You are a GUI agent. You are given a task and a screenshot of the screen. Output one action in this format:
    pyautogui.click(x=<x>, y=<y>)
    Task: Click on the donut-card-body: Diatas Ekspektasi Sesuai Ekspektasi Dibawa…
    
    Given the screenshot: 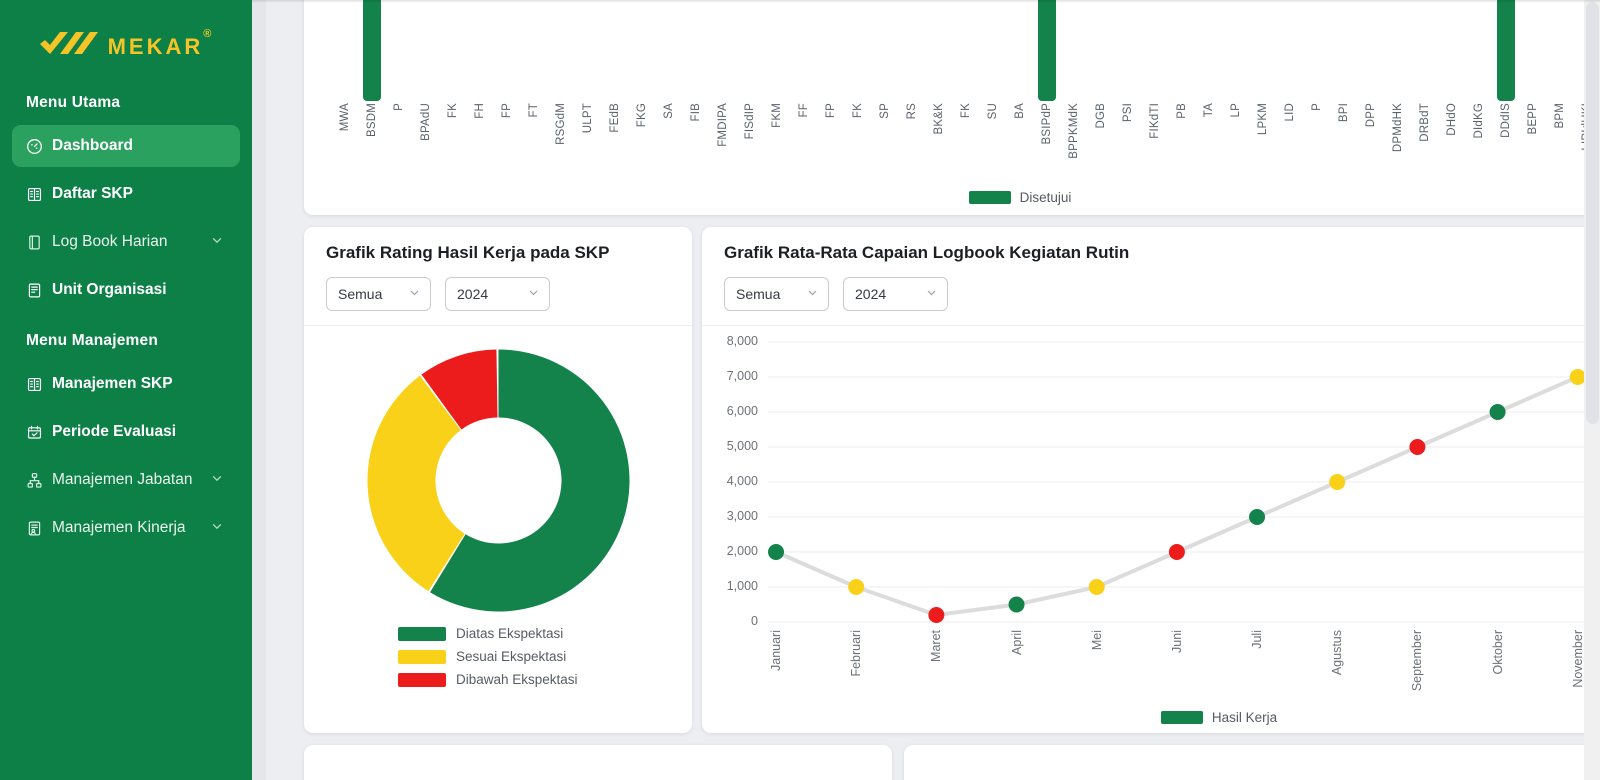 What is the action you would take?
    pyautogui.click(x=498, y=529)
    